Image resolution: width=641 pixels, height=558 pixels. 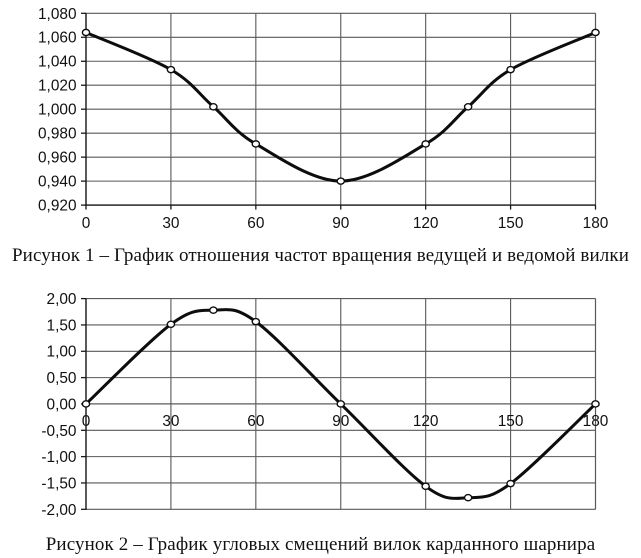 I want to click on y-tick-label: 1,040, so click(x=57, y=62).